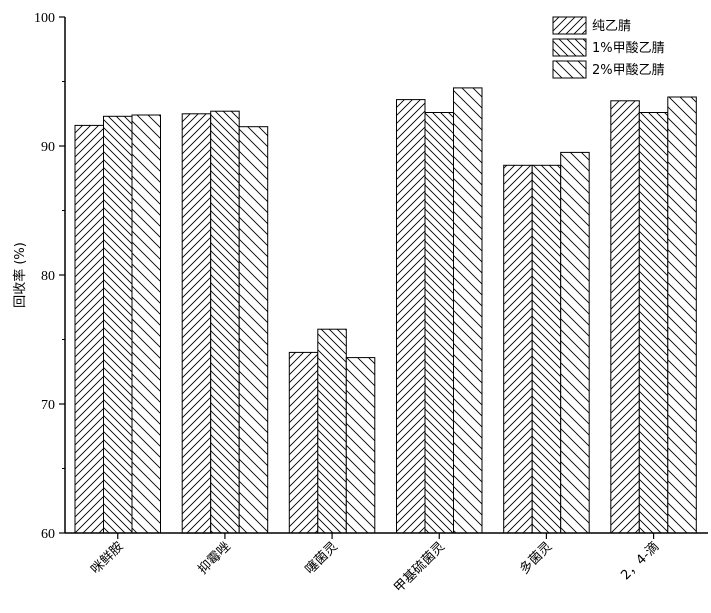 Image resolution: width=711 pixels, height=613 pixels. I want to click on x-tick-label-1: 咪鲜胺, so click(107, 558).